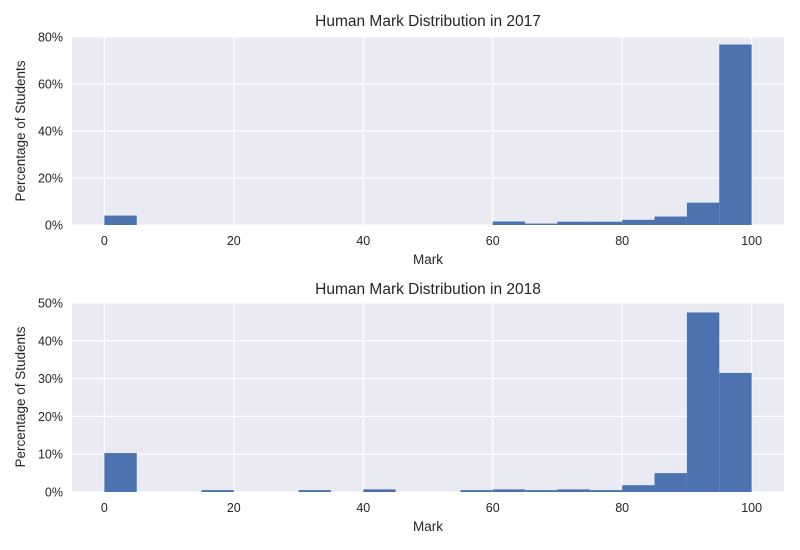 This screenshot has height=550, width=800. Describe the element at coordinates (20, 130) in the screenshot. I see `y-axis-label-2017: Percentage of Students` at that location.